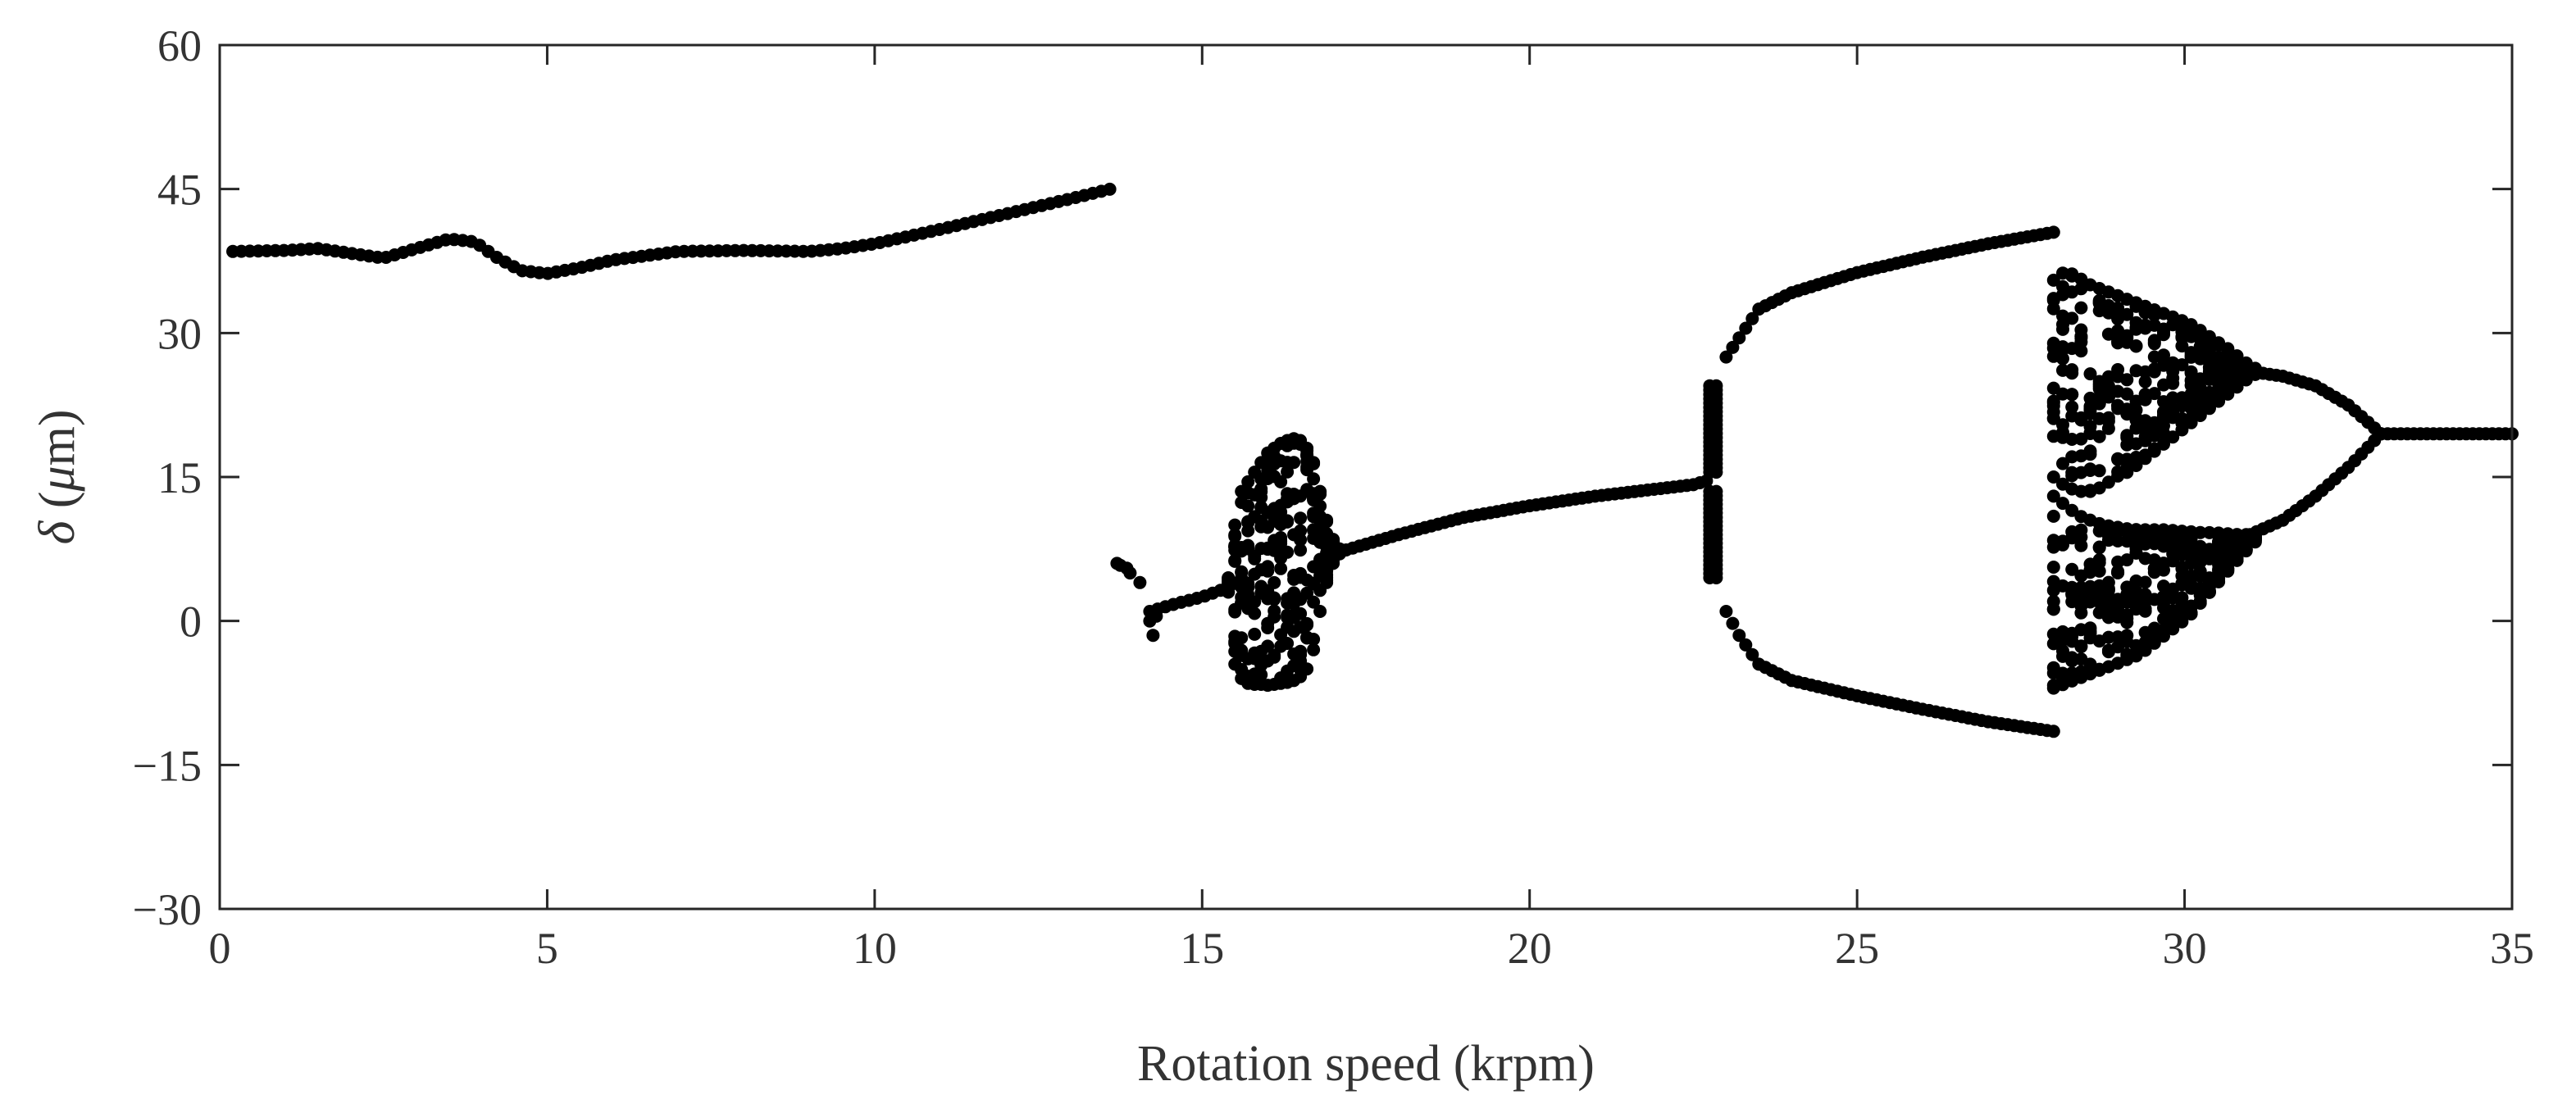  I want to click on y-axis-unit-open: (, so click(57, 506).